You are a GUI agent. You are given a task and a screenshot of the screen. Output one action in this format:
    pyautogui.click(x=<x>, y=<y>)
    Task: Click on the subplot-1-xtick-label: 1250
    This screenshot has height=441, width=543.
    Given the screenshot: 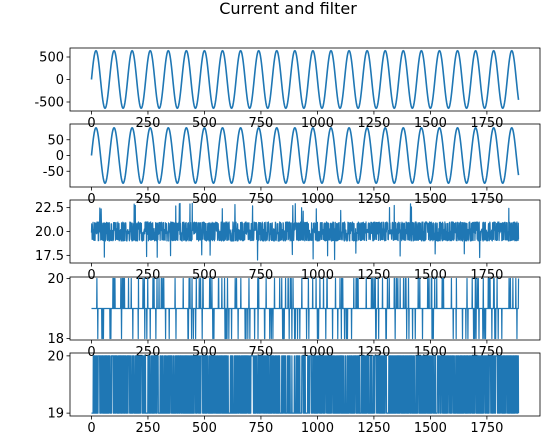 What is the action you would take?
    pyautogui.click(x=373, y=123)
    